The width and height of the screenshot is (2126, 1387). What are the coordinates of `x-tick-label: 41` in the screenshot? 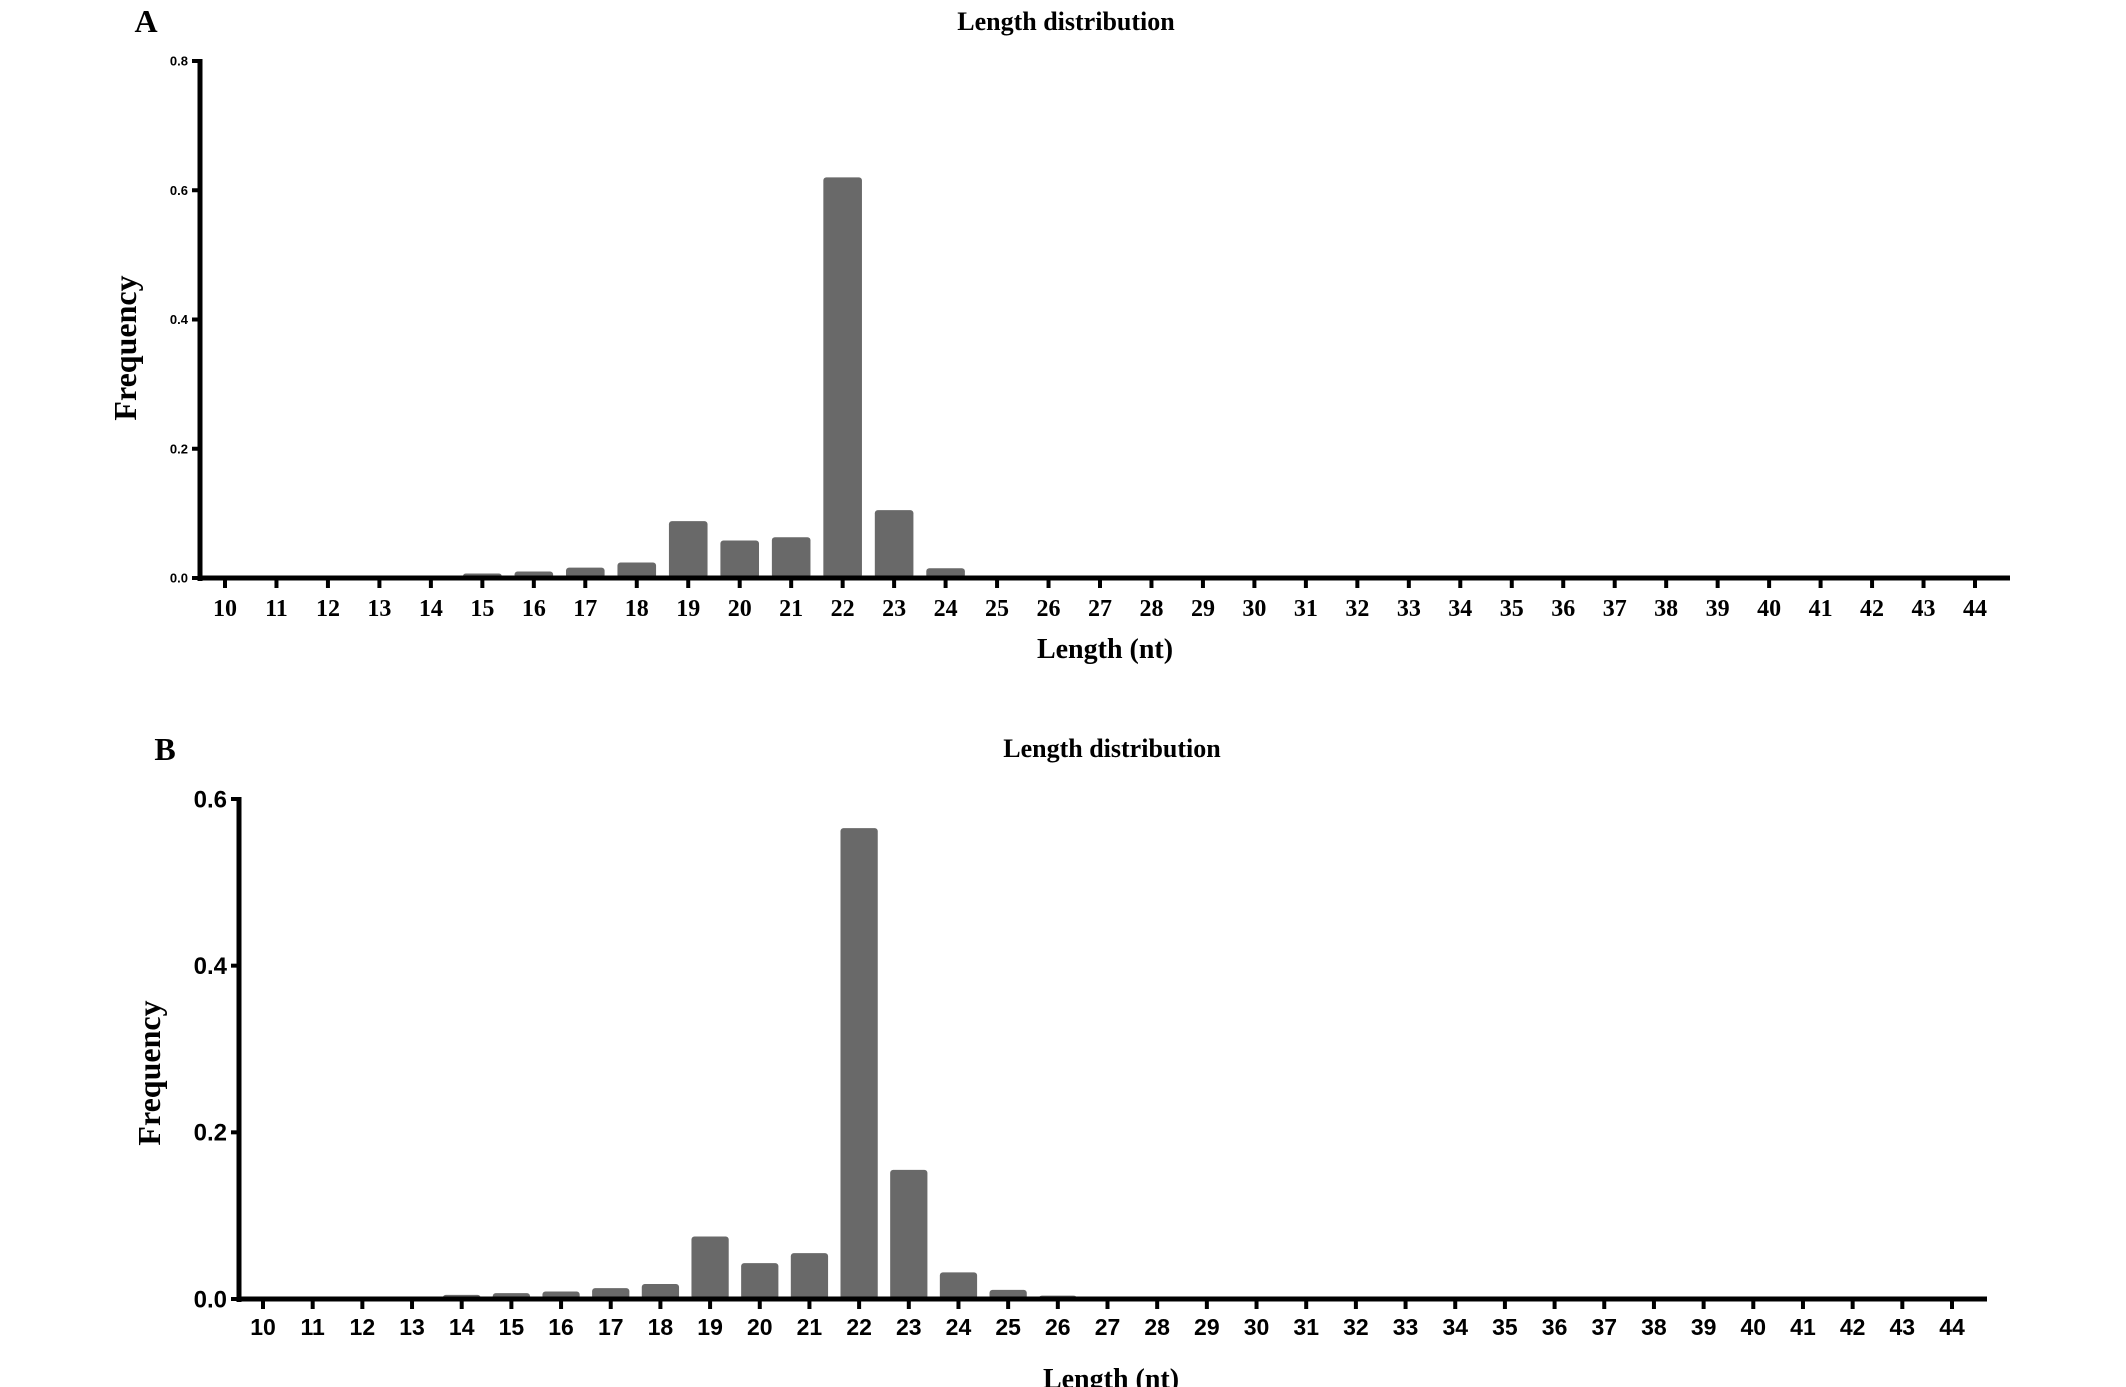 It's located at (1821, 609).